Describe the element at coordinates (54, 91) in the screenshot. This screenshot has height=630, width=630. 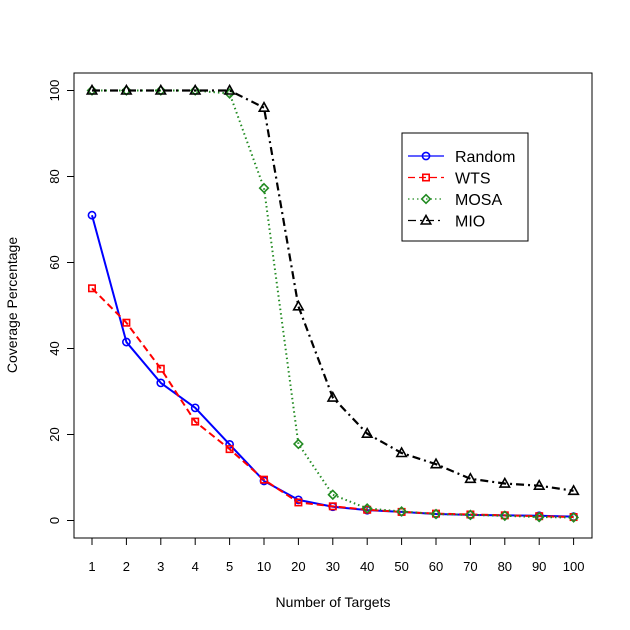
I see `y-tick-label: 100` at that location.